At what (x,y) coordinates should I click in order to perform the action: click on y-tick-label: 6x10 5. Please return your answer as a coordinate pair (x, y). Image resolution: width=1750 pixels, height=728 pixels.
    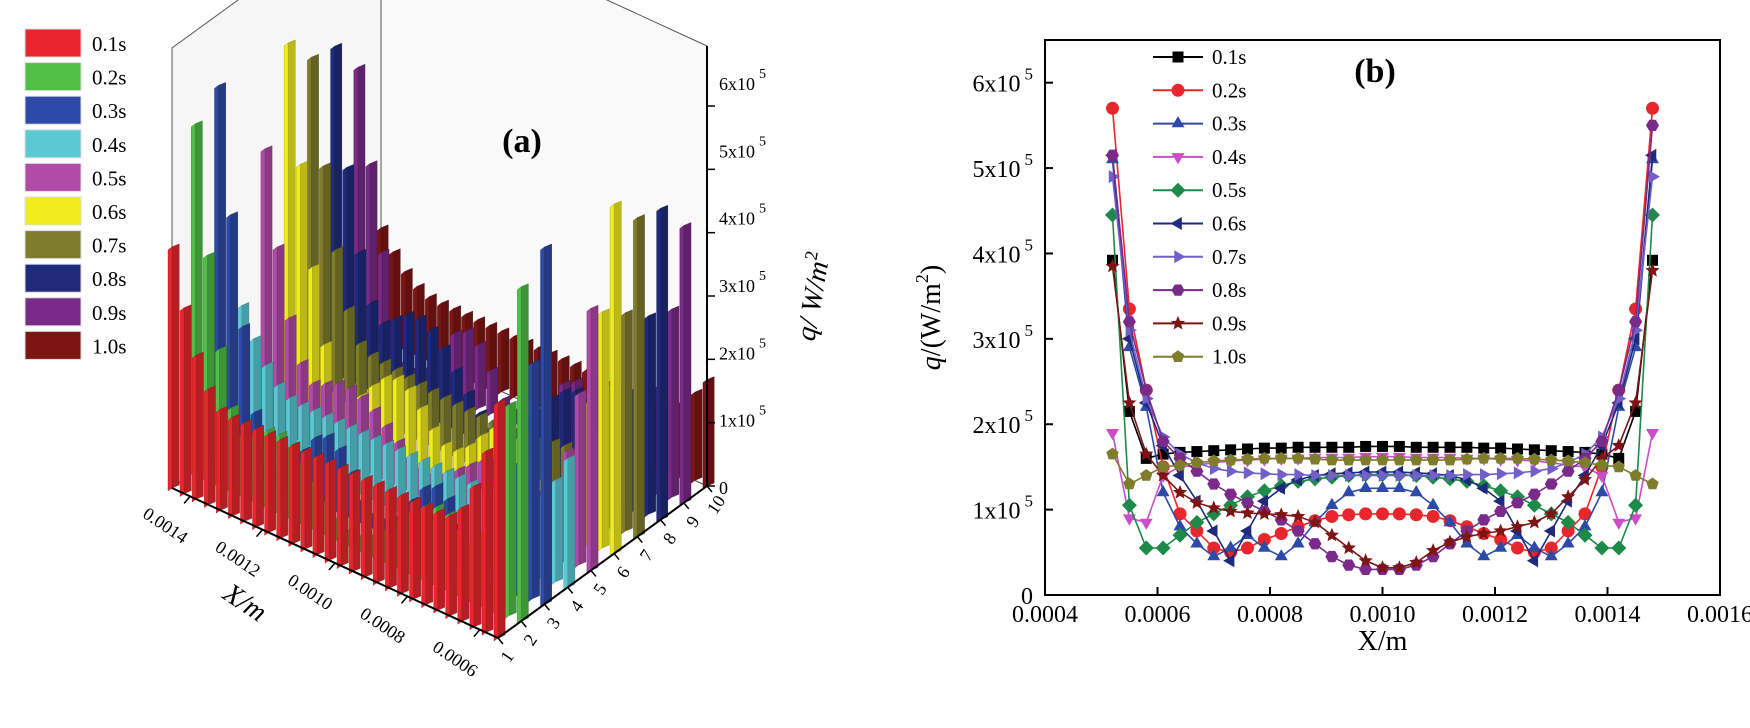
    Looking at the image, I should click on (1003, 81).